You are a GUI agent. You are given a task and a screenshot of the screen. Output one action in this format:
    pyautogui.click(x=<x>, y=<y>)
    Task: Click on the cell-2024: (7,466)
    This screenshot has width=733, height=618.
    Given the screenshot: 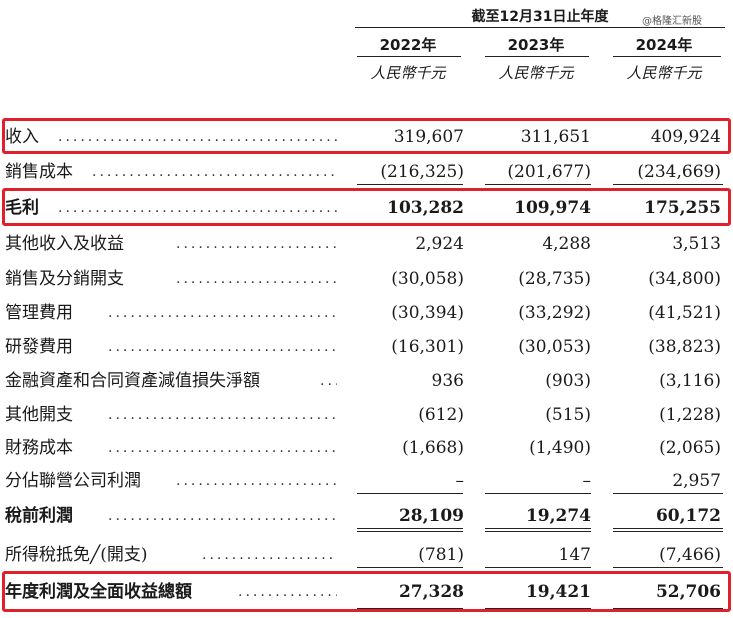 What is the action you would take?
    pyautogui.click(x=690, y=555)
    